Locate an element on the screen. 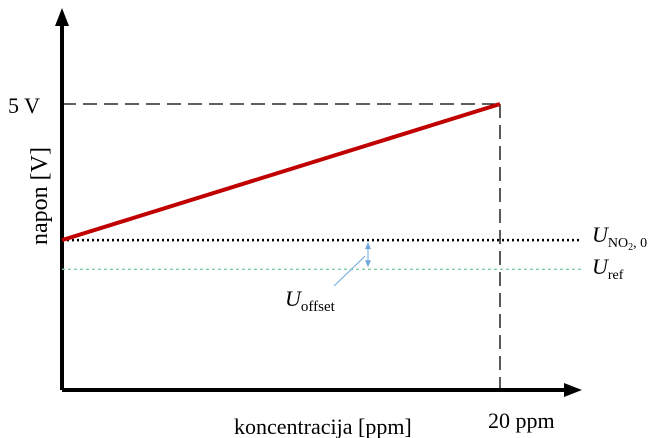 The image size is (658, 438). y-axis-arrow is located at coordinates (62, 17).